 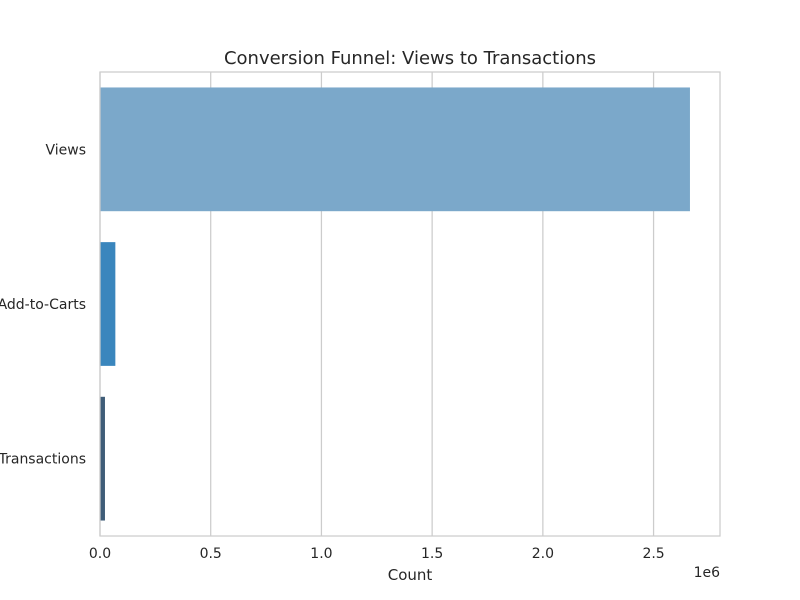 I want to click on bar-transactions, so click(x=102, y=458).